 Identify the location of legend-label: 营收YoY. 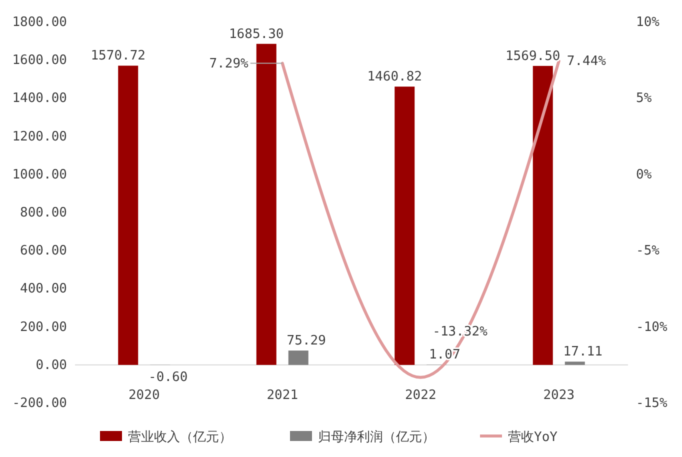
(533, 437).